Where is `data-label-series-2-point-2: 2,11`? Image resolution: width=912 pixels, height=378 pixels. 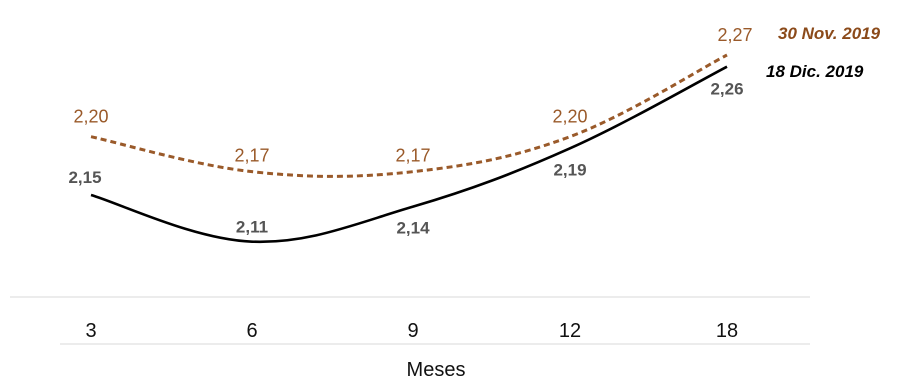
data-label-series-2-point-2: 2,11 is located at coordinates (252, 227).